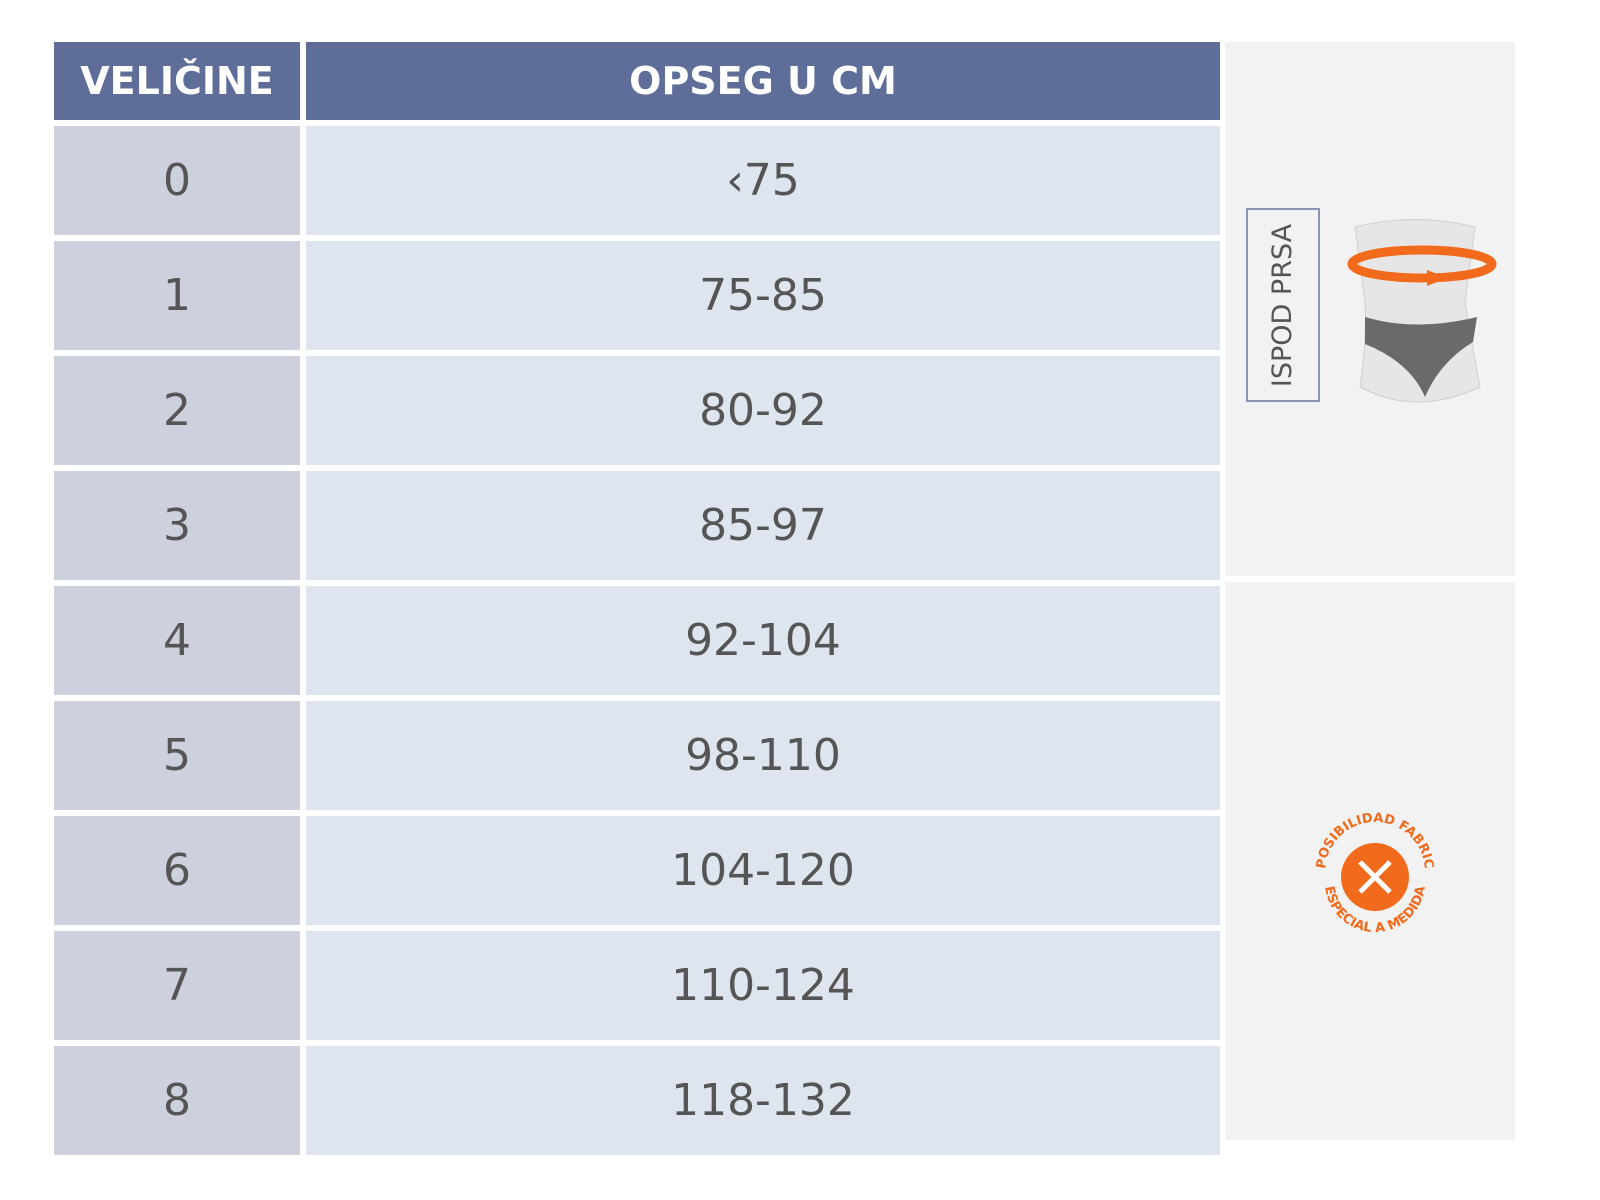 The width and height of the screenshot is (1600, 1200). What do you see at coordinates (177, 755) in the screenshot?
I see `size-cell: 5` at bounding box center [177, 755].